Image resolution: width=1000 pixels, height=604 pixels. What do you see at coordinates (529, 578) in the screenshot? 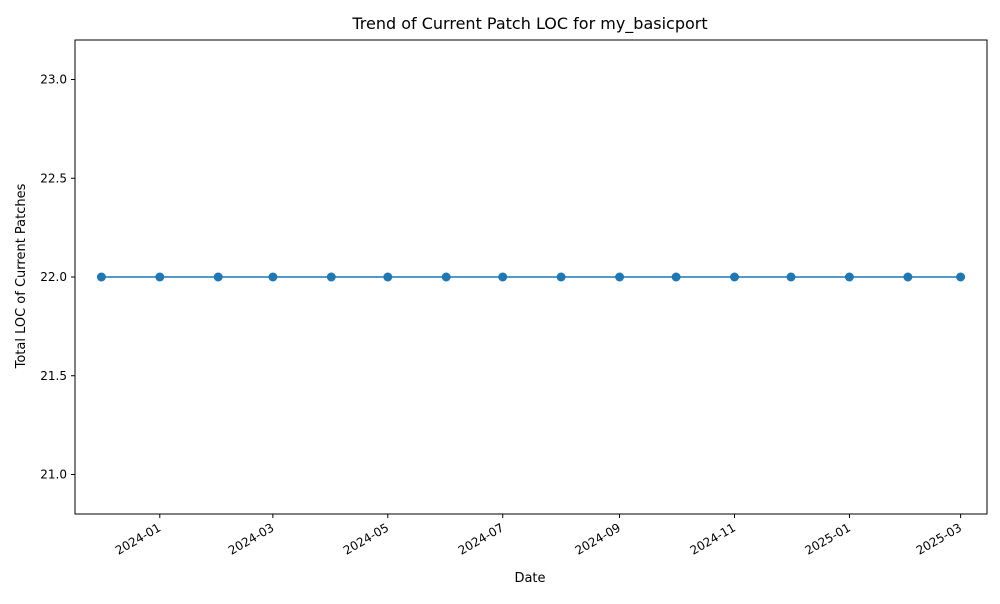
I see `x-axis-label: Date` at bounding box center [529, 578].